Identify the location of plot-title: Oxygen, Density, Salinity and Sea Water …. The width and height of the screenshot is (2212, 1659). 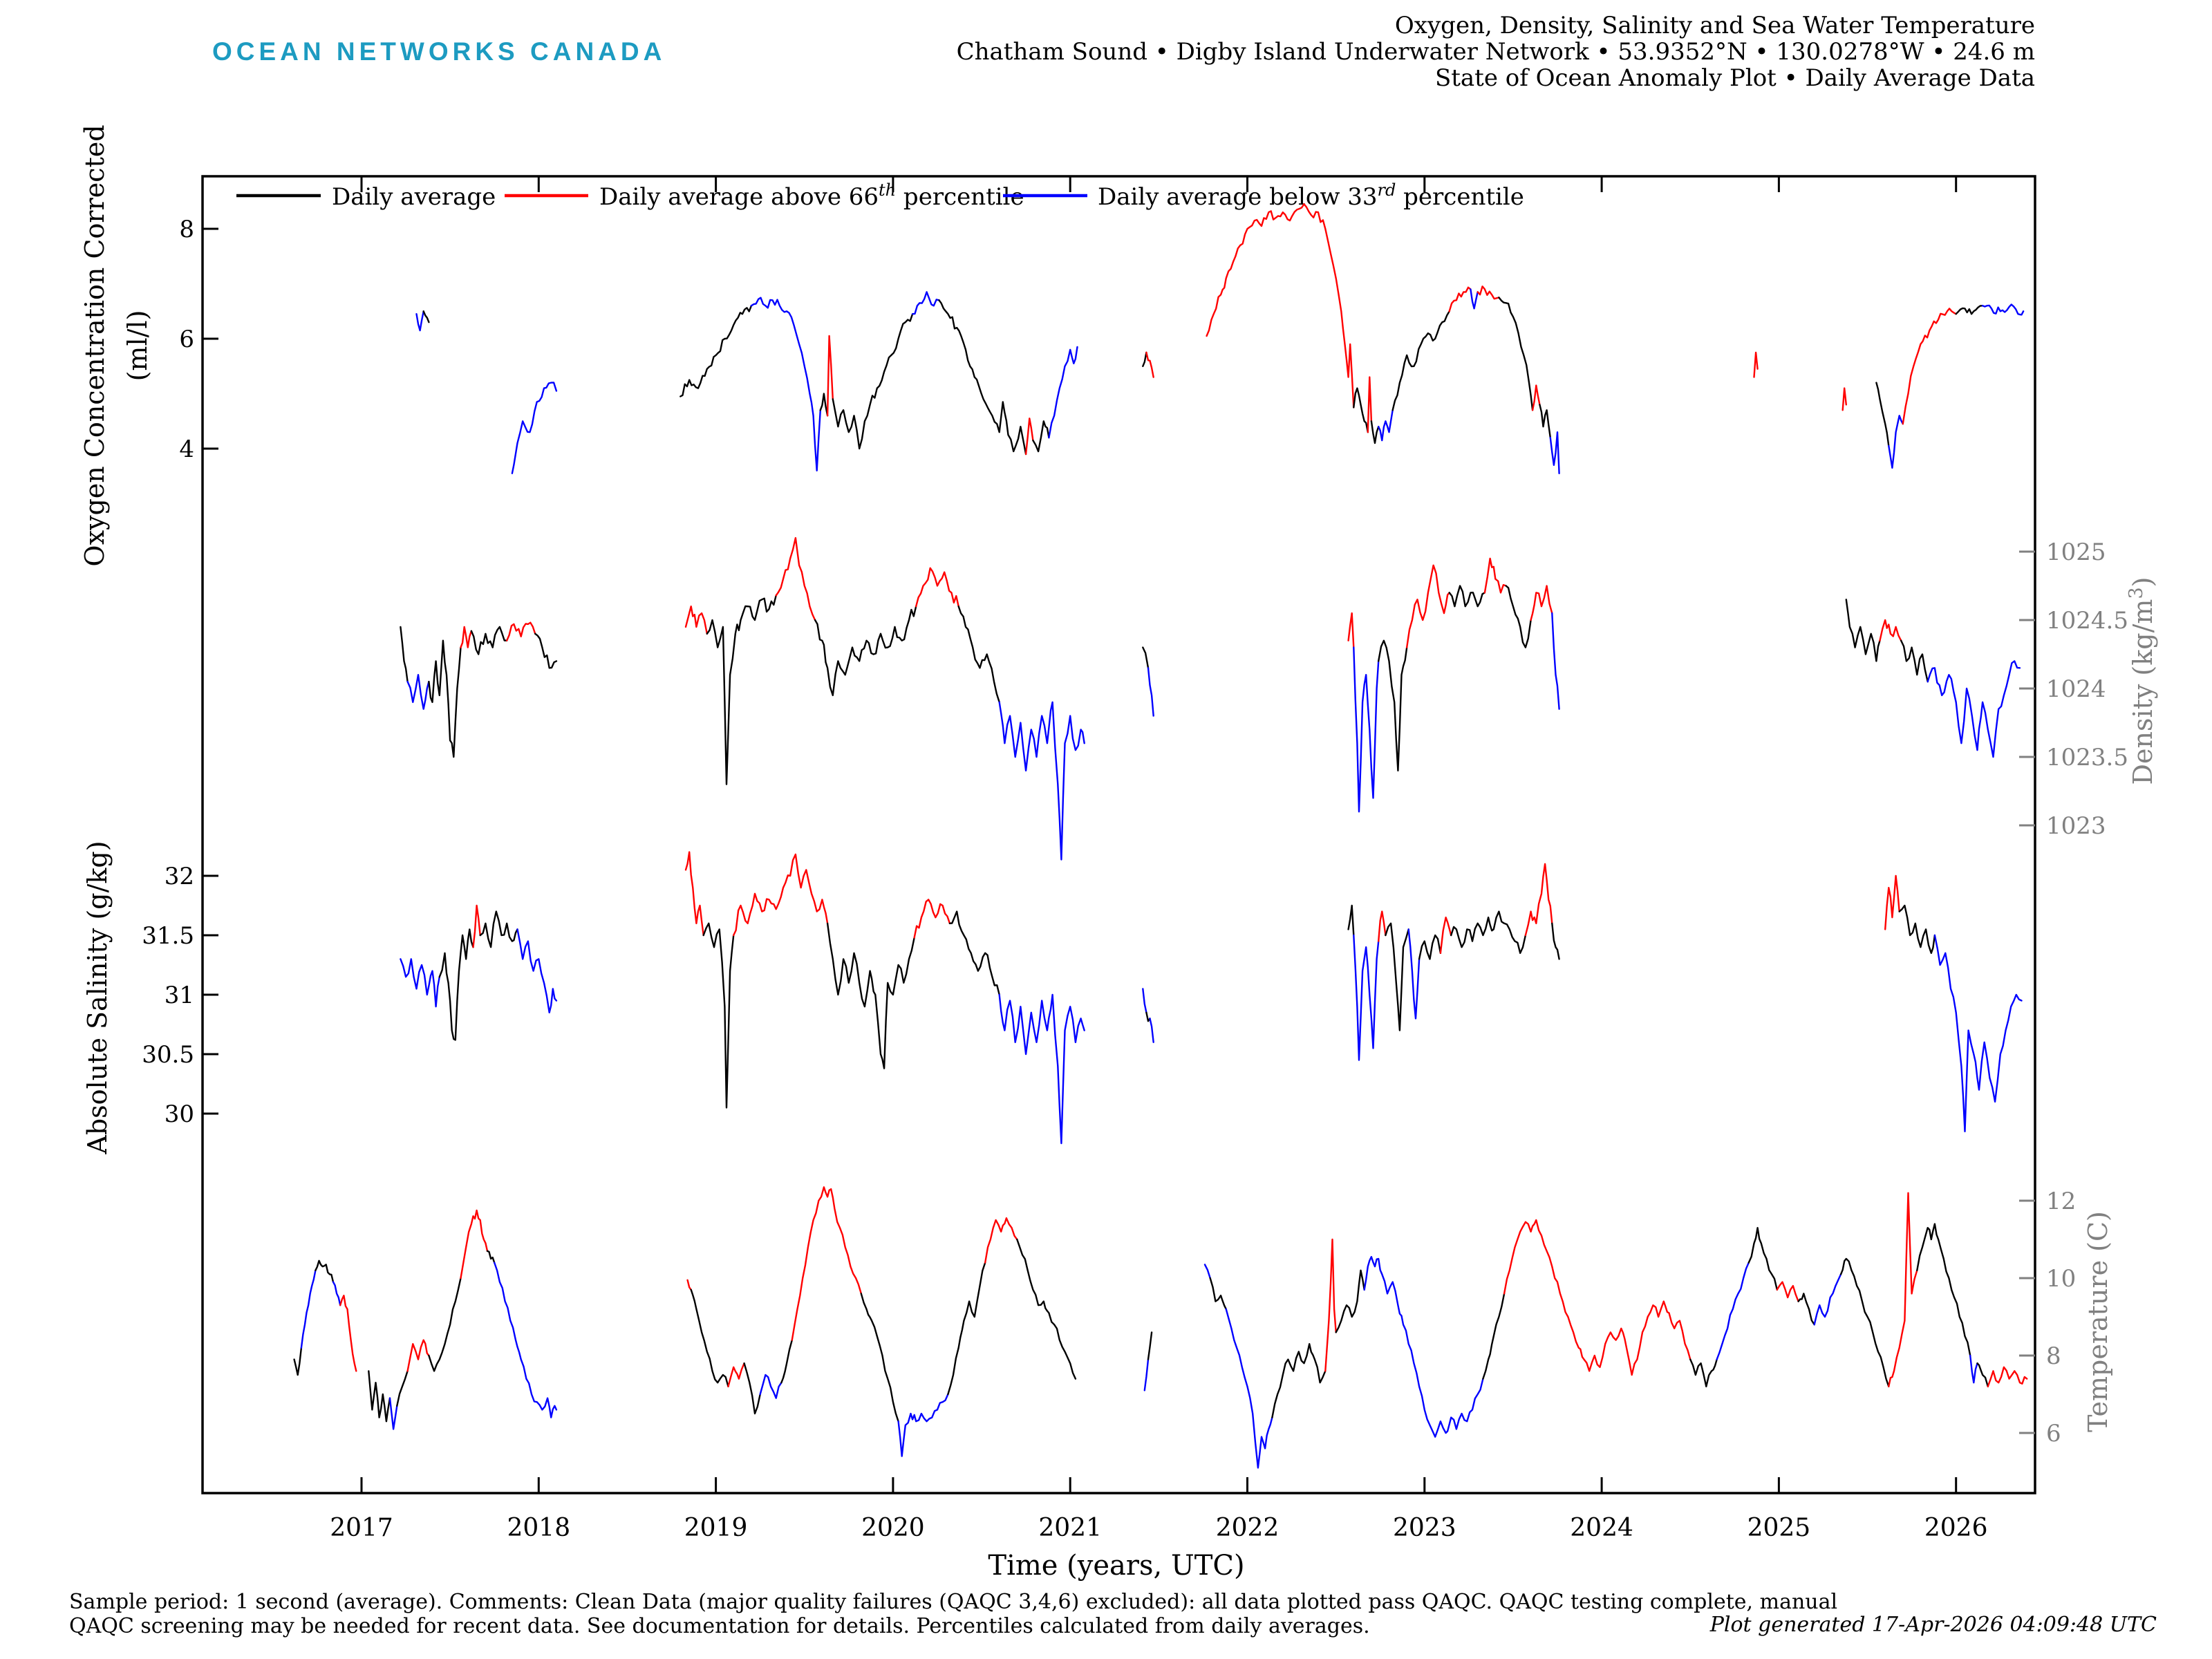
(1496, 51).